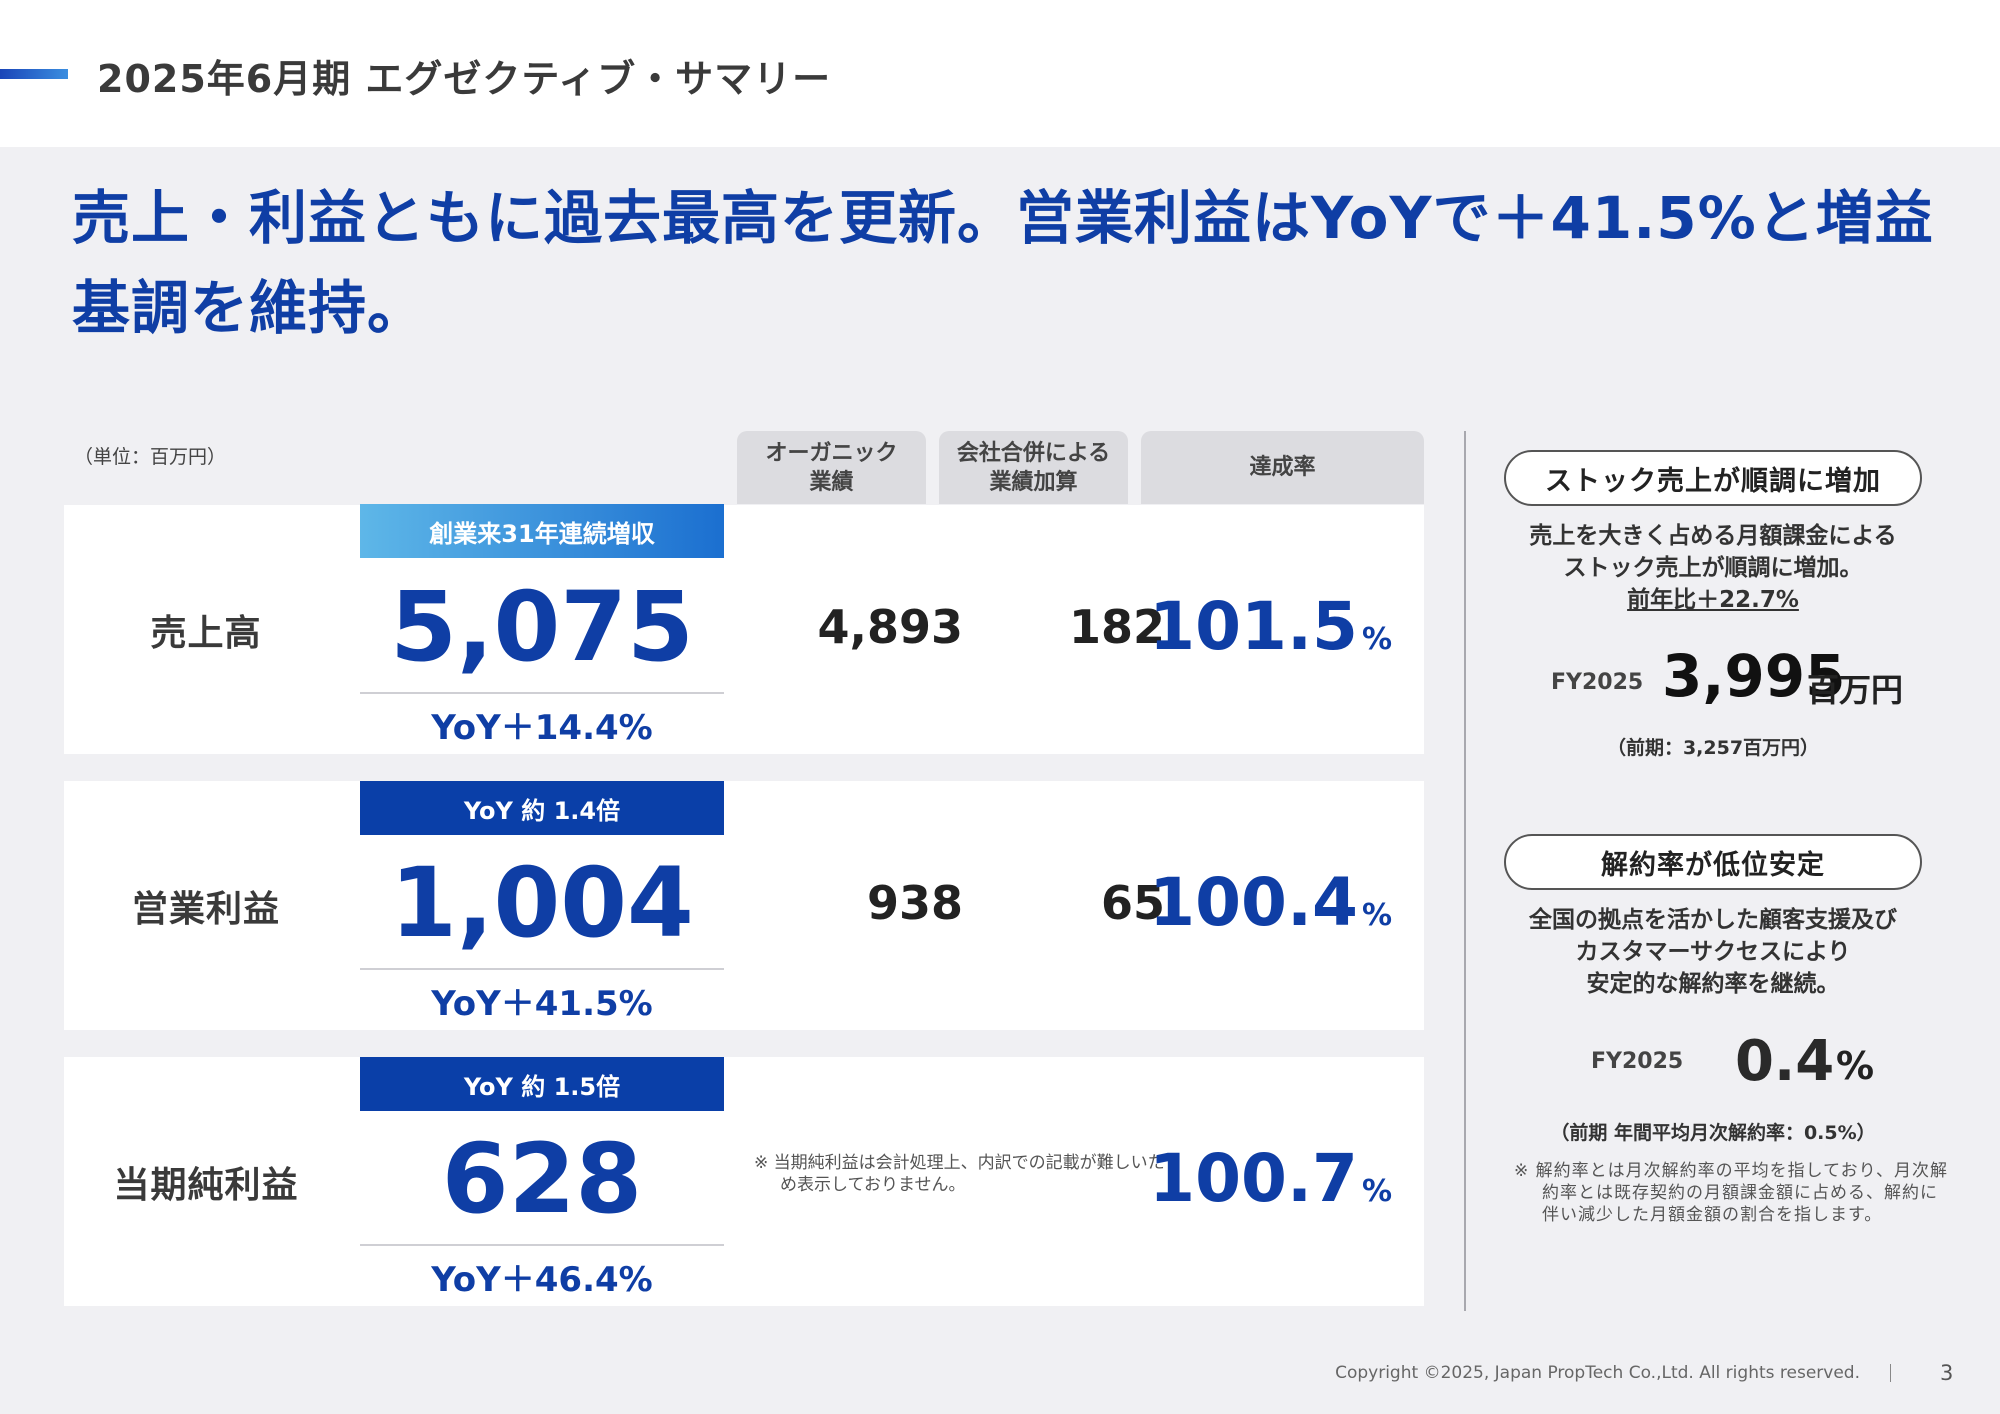 The height and width of the screenshot is (1414, 2000). What do you see at coordinates (542, 1084) in the screenshot?
I see `badge: YoY 約 1.5倍` at bounding box center [542, 1084].